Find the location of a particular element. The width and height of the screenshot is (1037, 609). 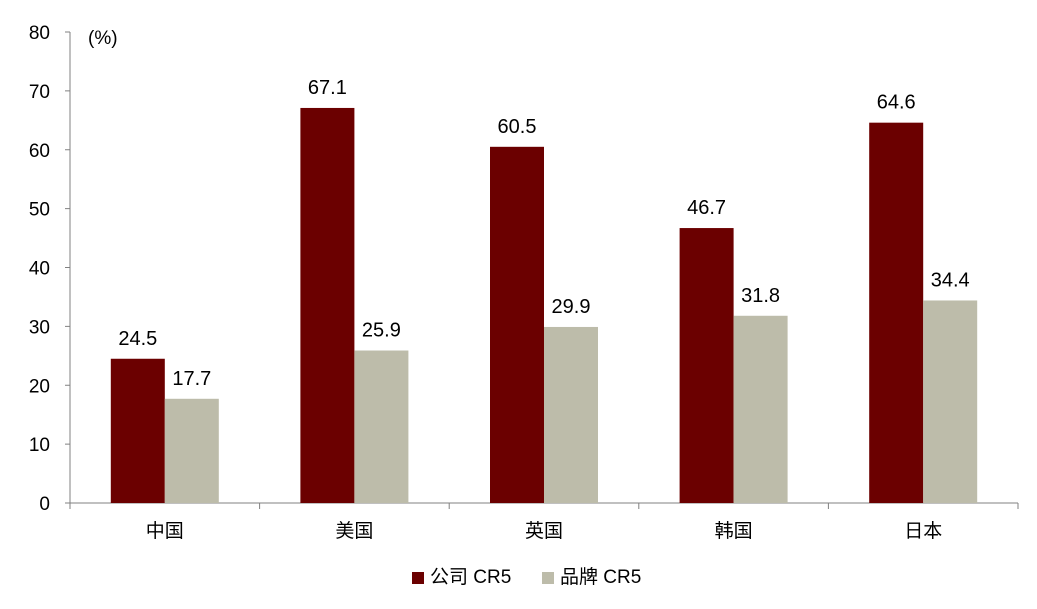

y-tick-label: 80 is located at coordinates (39, 33).